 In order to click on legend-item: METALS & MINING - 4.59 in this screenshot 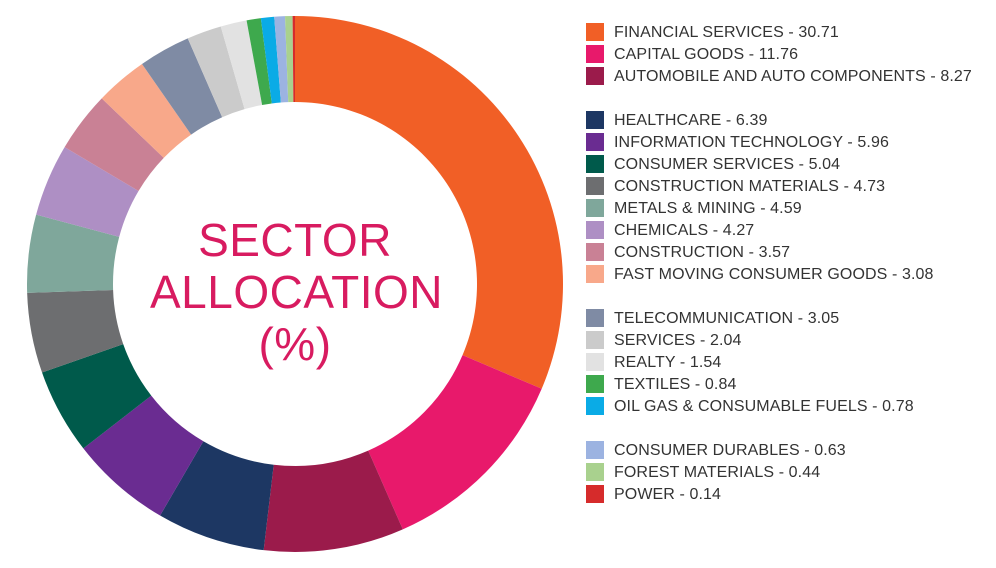, I will do `click(788, 209)`.